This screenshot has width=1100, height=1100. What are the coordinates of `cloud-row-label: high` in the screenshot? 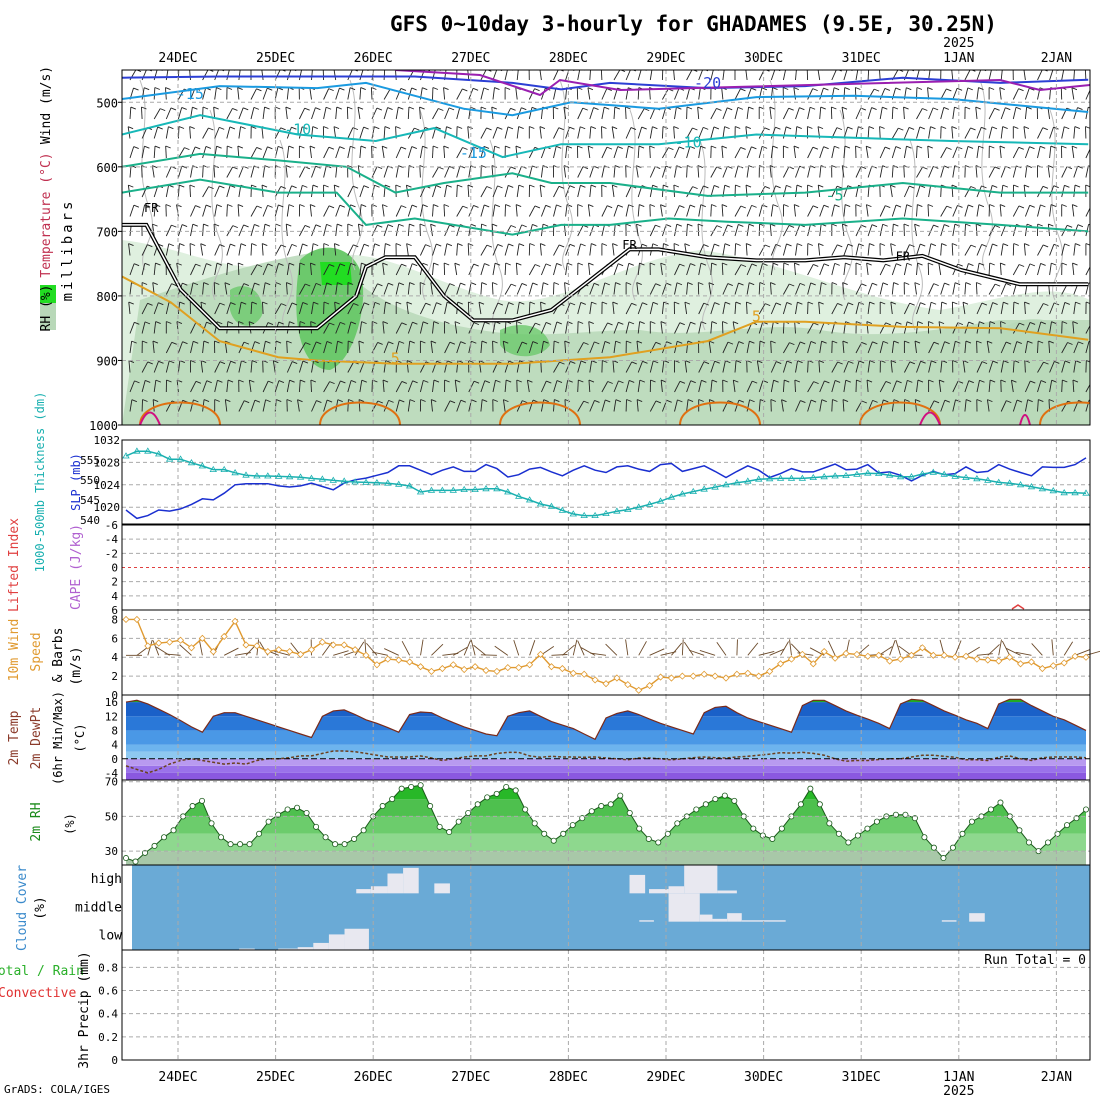 It's located at (106, 879).